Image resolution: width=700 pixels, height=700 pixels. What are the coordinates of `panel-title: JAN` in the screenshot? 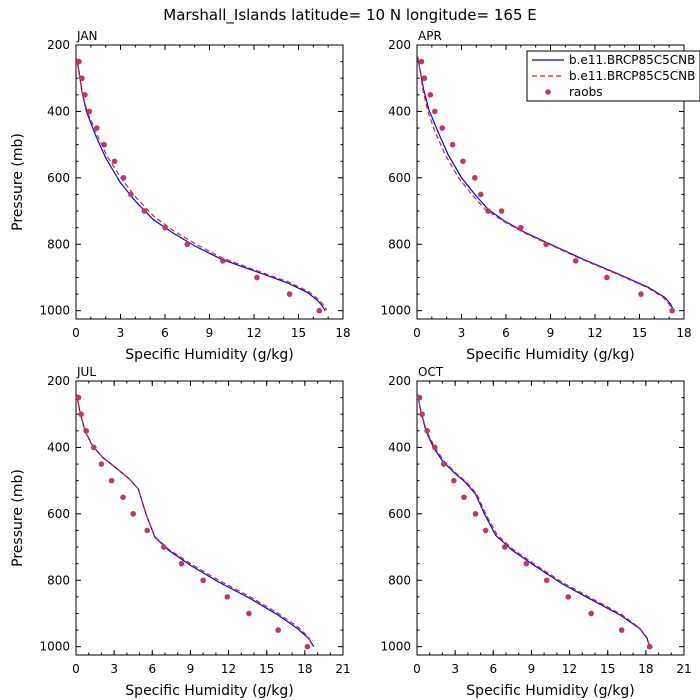 It's located at (87, 36).